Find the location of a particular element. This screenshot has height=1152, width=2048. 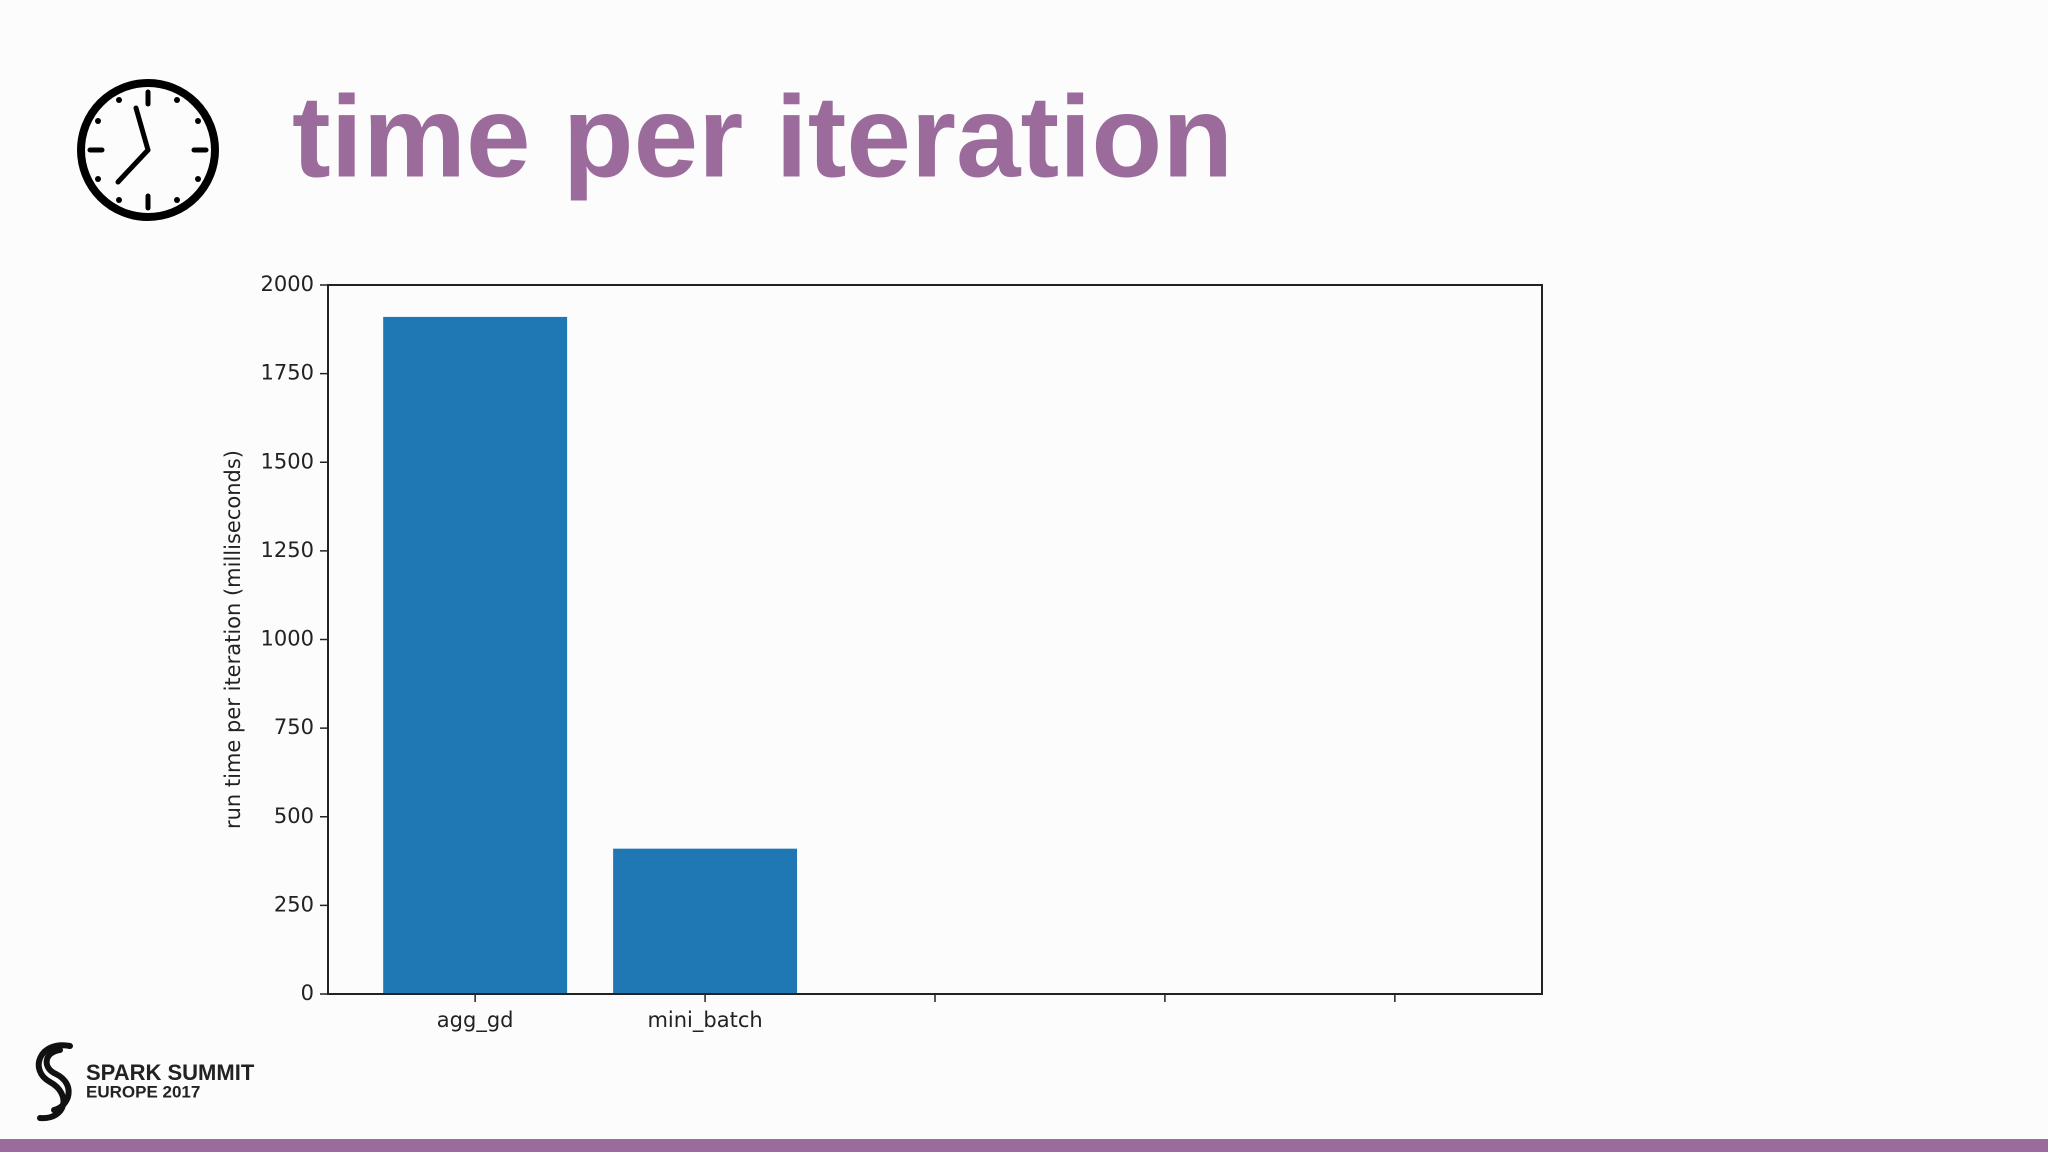

y-axis-label: run time per iteration (milliseconds) is located at coordinates (233, 639).